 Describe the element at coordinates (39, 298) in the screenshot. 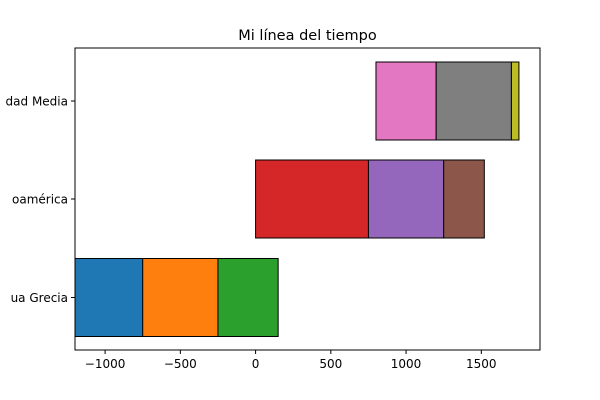

I see `y-tick-label: ua Grecia` at that location.